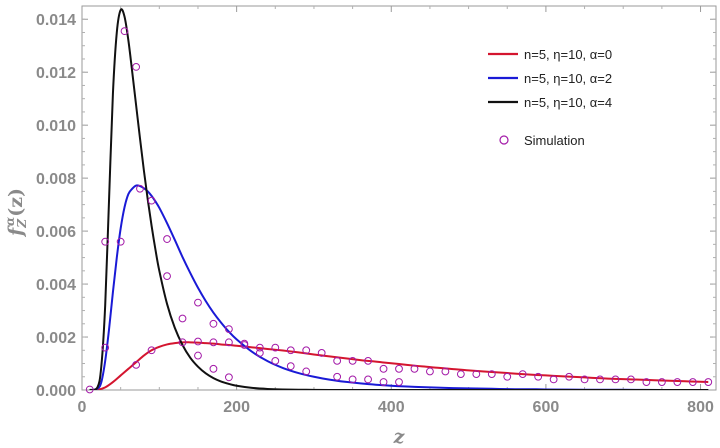 The height and width of the screenshot is (448, 720). I want to click on y-tick-label: 0.008, so click(56, 179).